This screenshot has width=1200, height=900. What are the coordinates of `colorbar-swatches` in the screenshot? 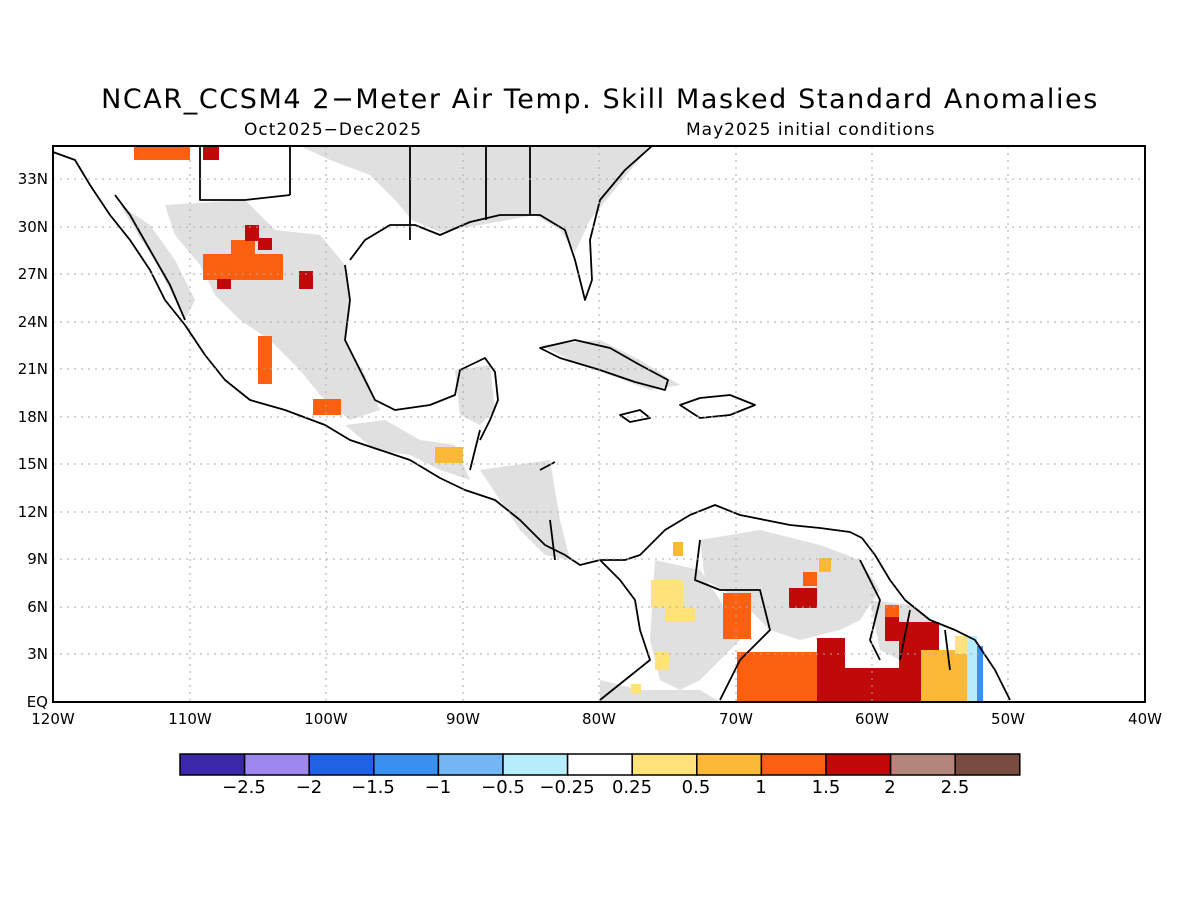 It's located at (600, 764).